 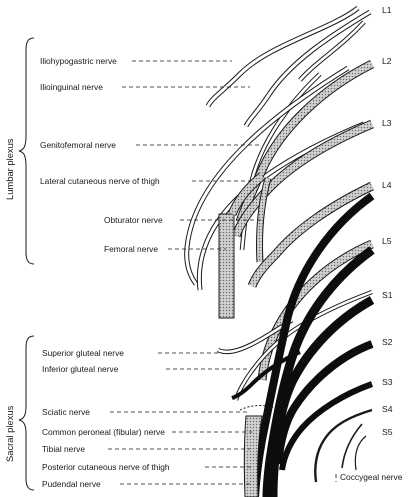 I want to click on label-obturator-nerve: Obturator nerve, so click(x=133, y=220).